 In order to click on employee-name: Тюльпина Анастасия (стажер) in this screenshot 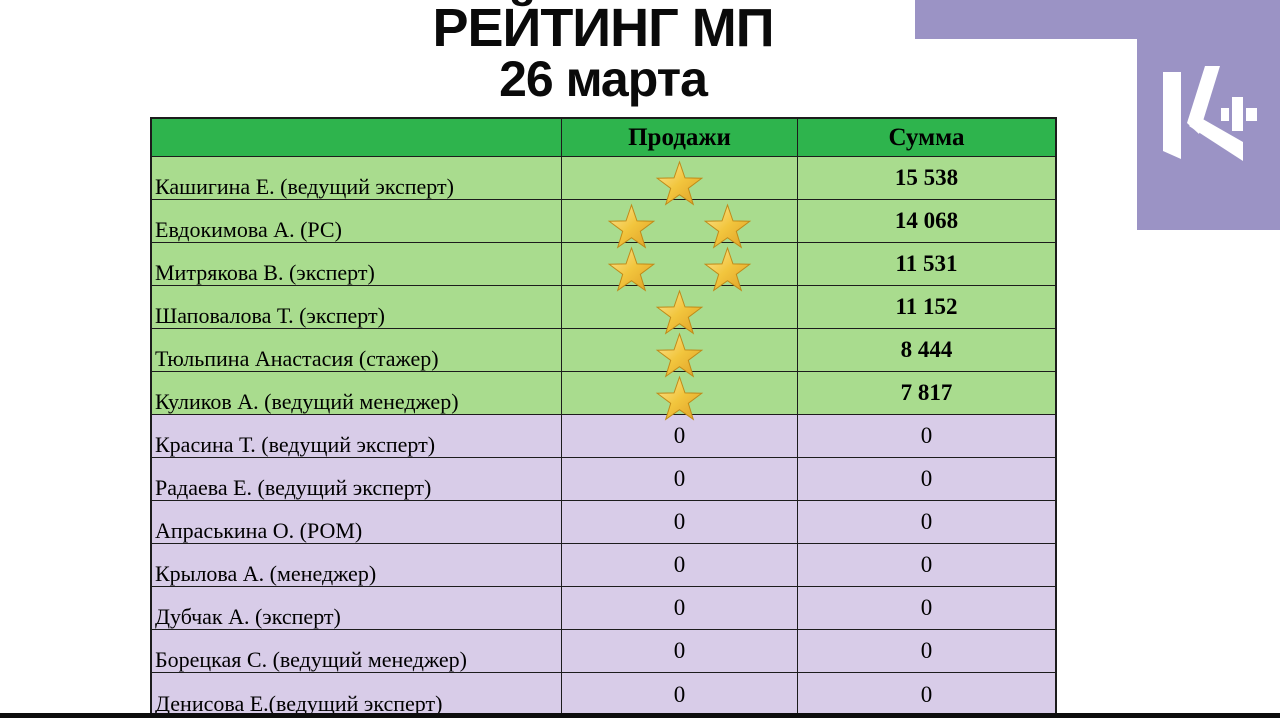, I will do `click(357, 350)`.